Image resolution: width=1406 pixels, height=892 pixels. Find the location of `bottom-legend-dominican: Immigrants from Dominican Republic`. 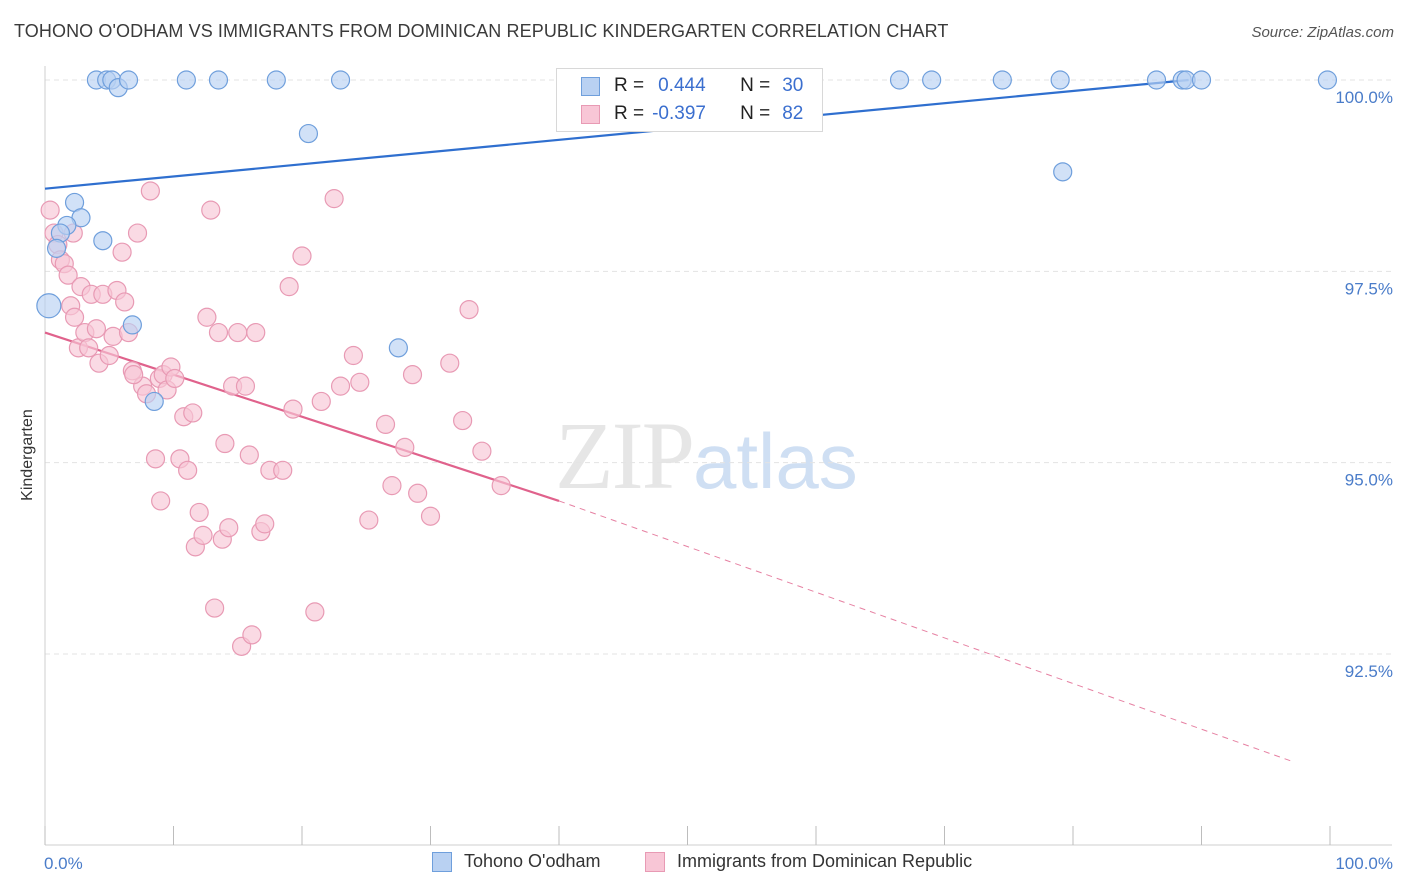

bottom-legend-dominican: Immigrants from Dominican Republic is located at coordinates (808, 861).